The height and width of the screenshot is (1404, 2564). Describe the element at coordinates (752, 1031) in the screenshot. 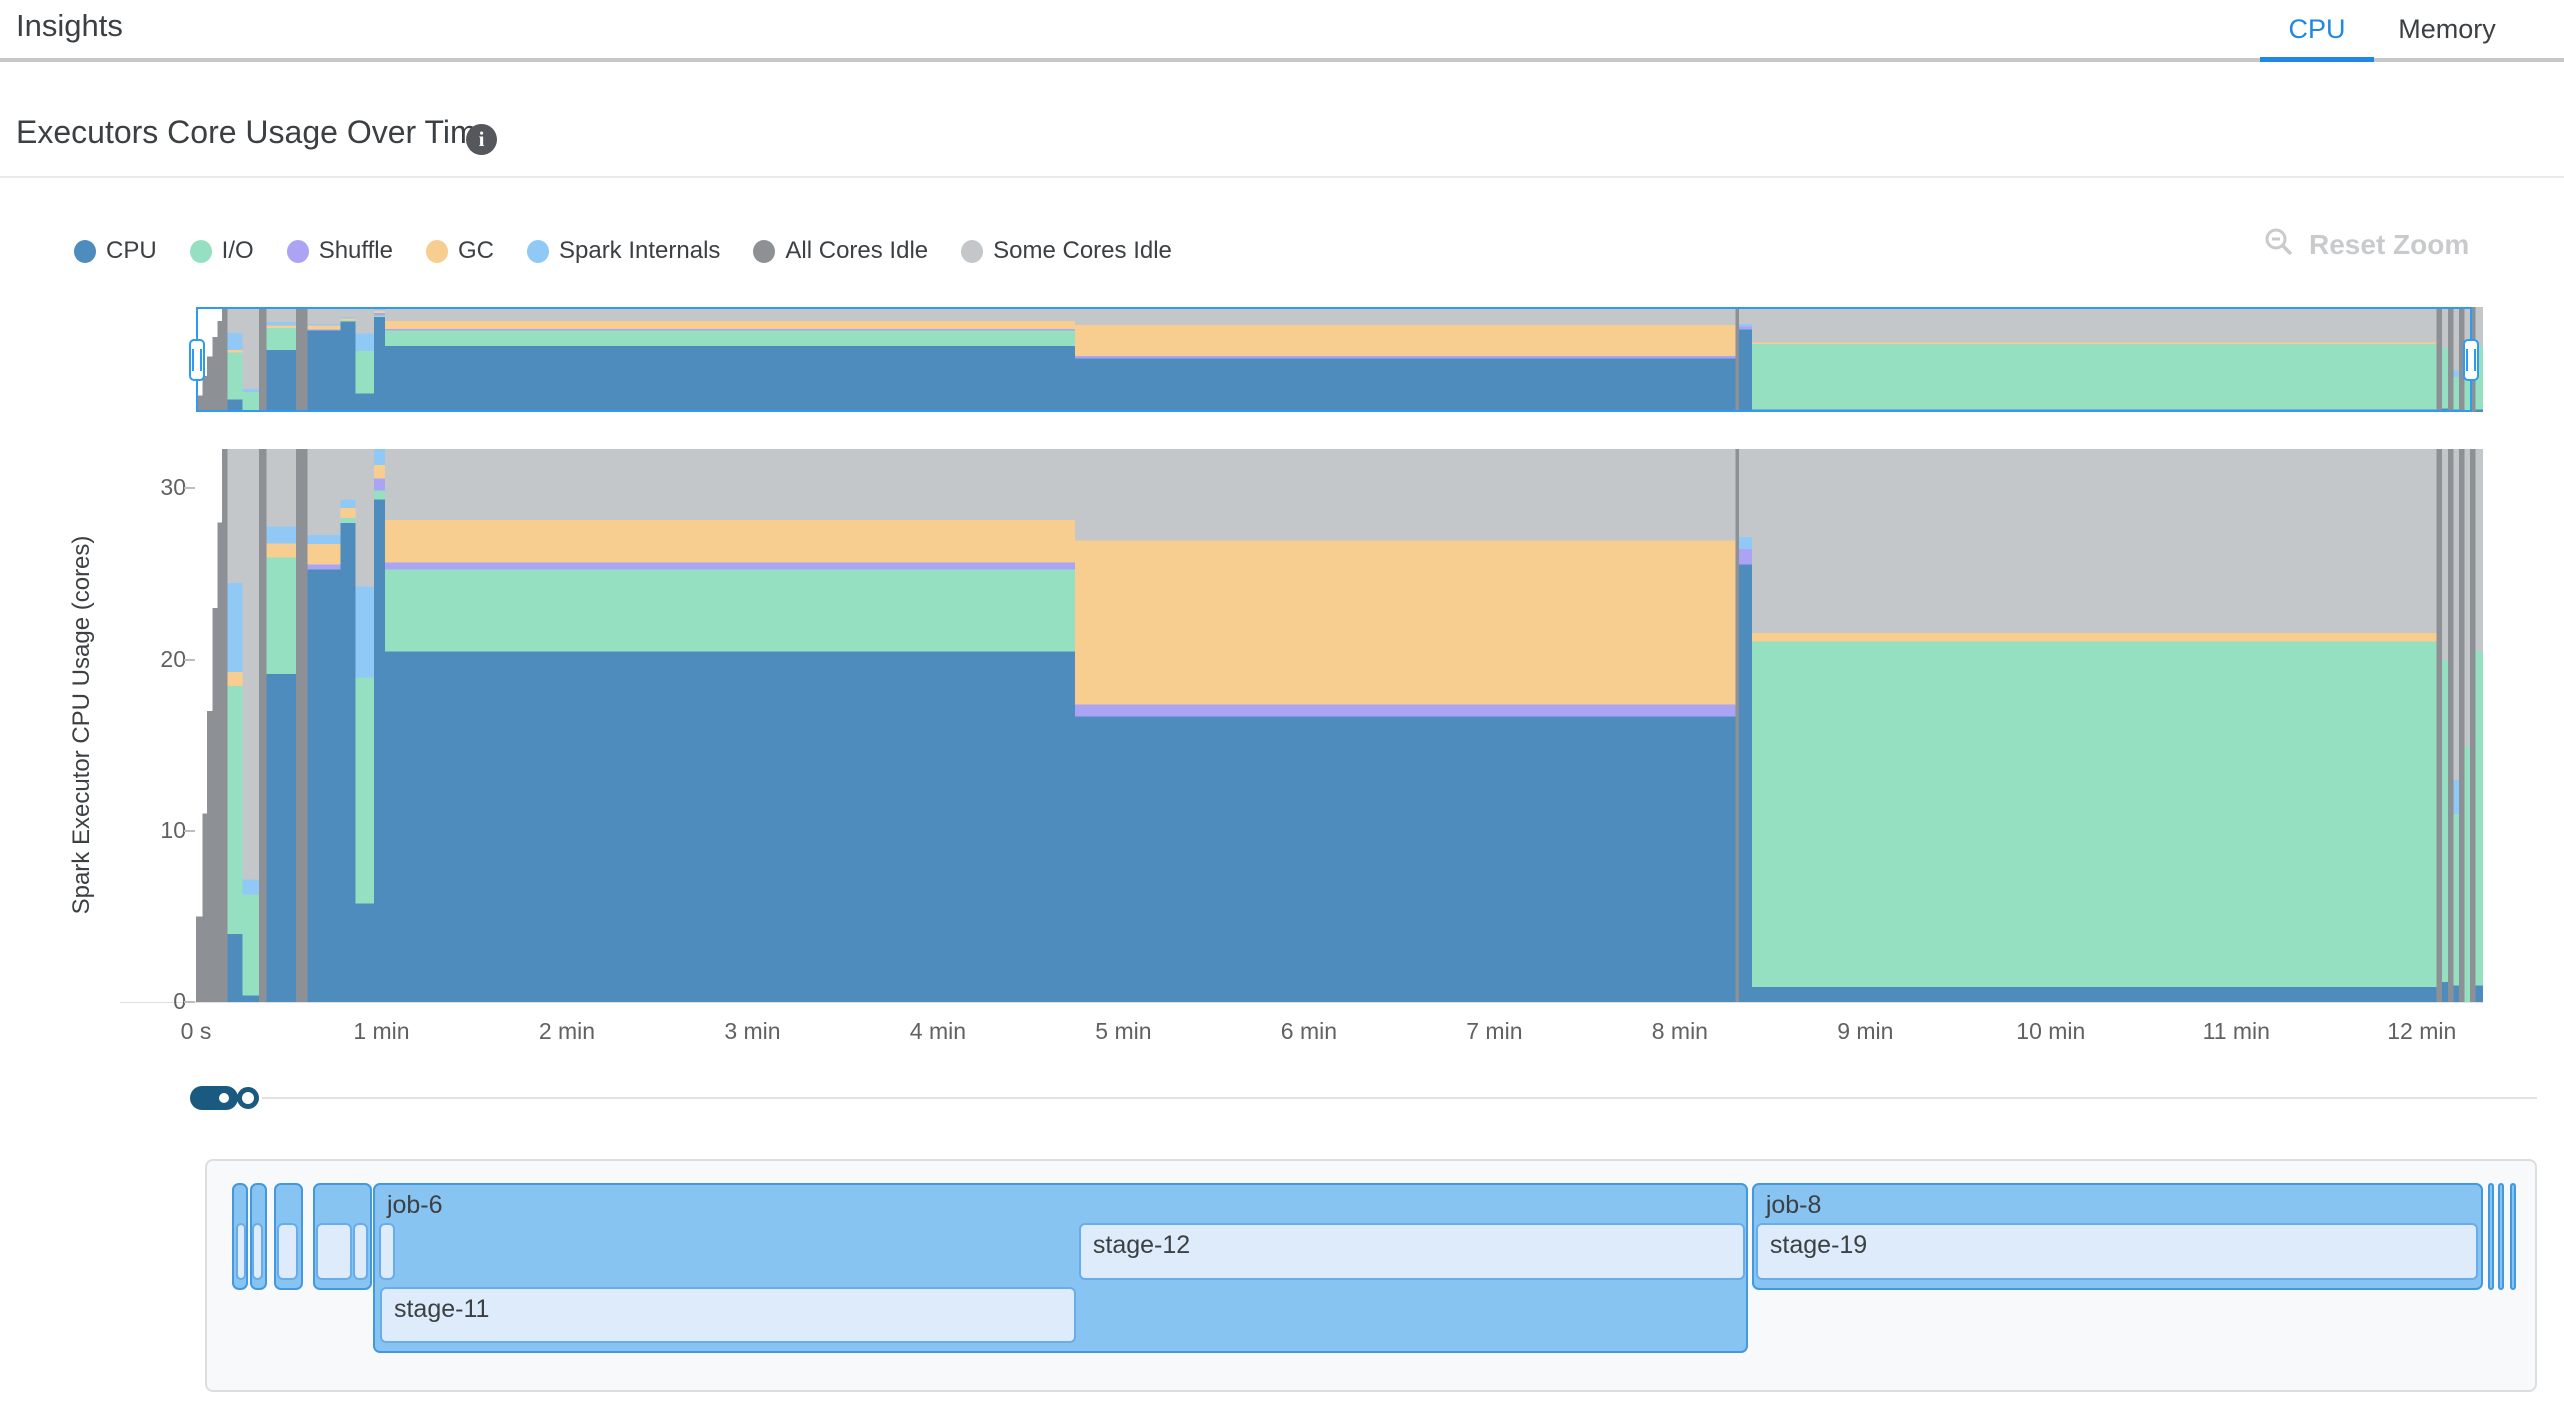

I see `x-tick-label: 3 min` at that location.